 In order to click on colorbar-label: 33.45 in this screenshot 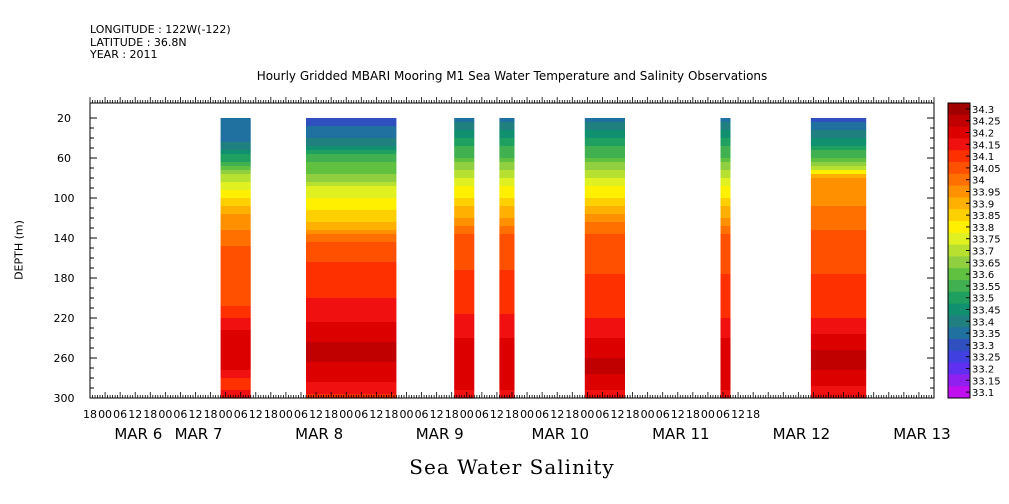, I will do `click(986, 311)`.